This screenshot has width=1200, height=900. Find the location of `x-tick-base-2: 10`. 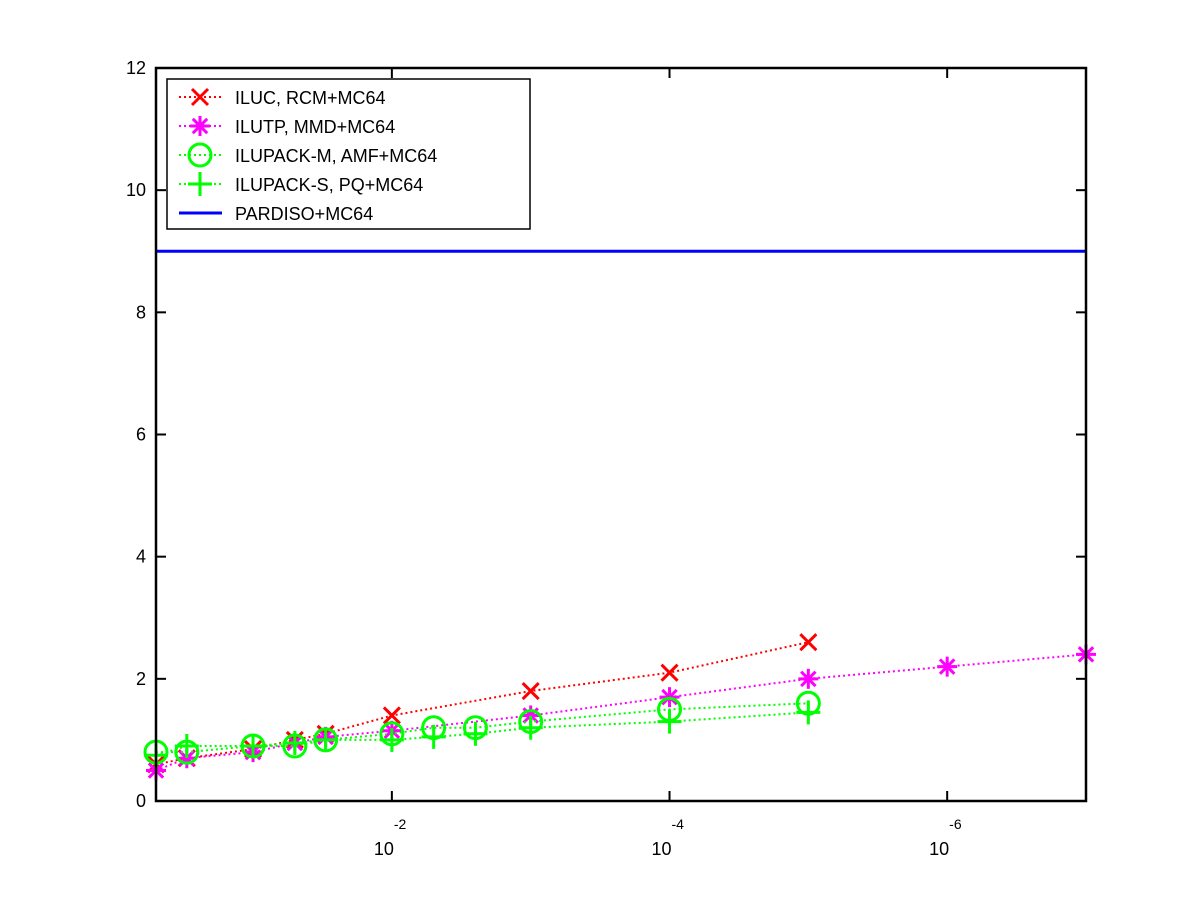

x-tick-base-2: 10 is located at coordinates (661, 849).